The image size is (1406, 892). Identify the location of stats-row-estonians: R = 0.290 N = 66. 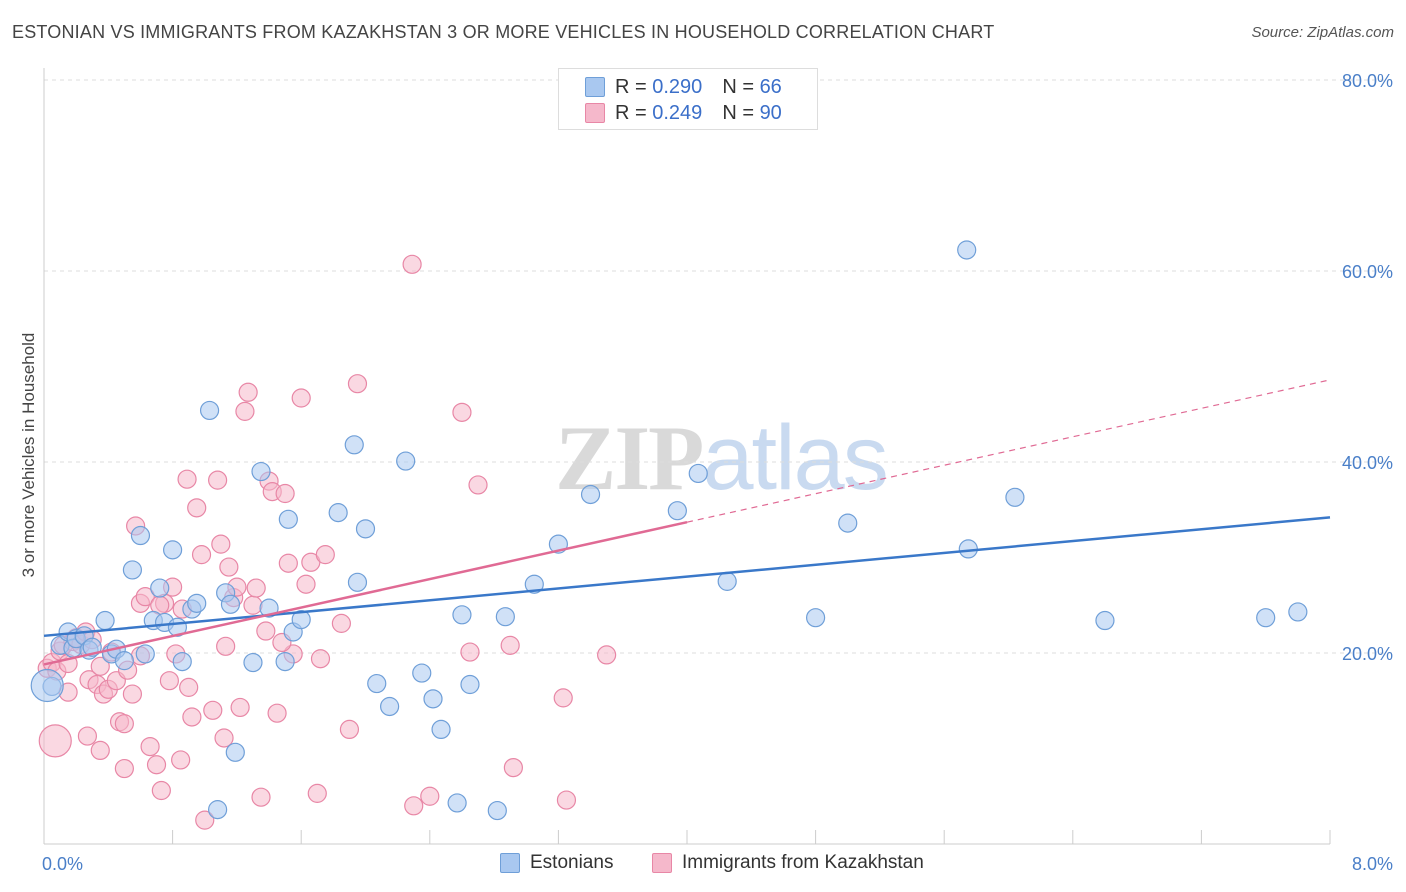
(683, 87).